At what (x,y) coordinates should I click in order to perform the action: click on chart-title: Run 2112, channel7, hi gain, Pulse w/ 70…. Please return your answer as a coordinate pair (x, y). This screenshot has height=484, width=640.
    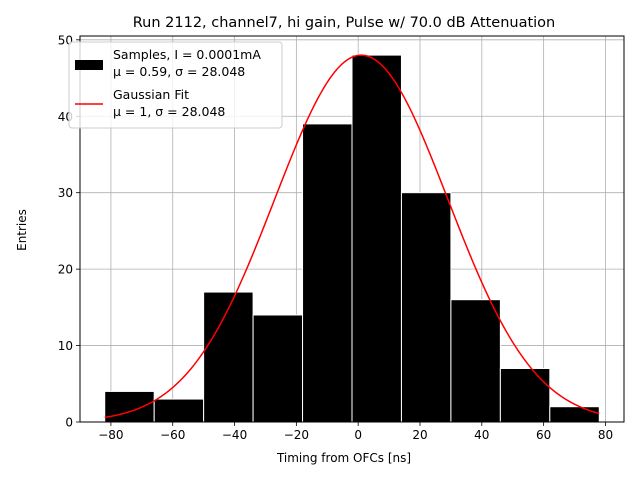
    Looking at the image, I should click on (344, 23).